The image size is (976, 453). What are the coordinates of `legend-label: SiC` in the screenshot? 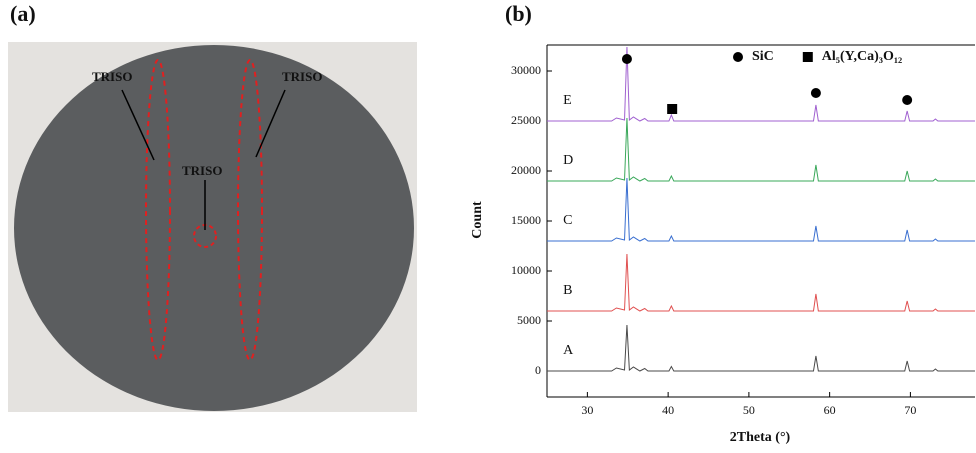 It's located at (763, 56).